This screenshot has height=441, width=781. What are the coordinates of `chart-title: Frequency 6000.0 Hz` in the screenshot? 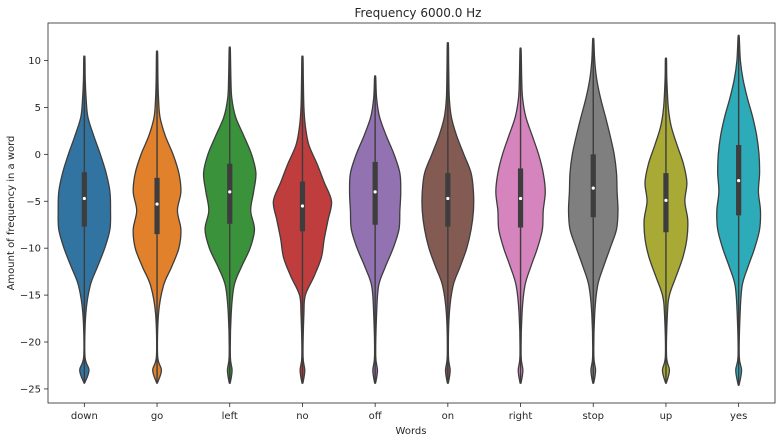 It's located at (418, 13).